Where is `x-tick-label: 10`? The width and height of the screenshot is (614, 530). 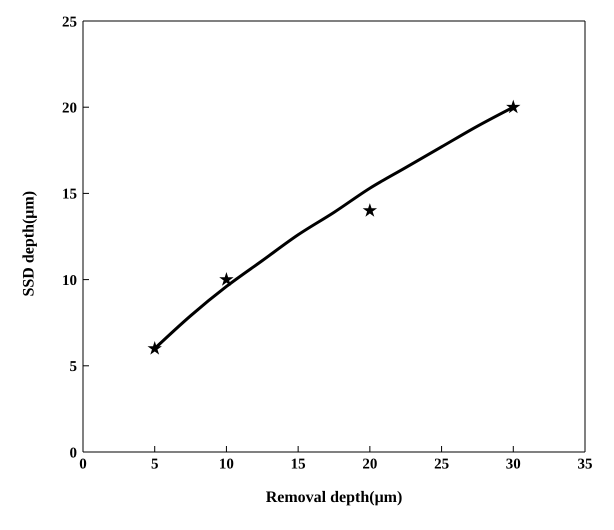
x-tick-label: 10 is located at coordinates (226, 464).